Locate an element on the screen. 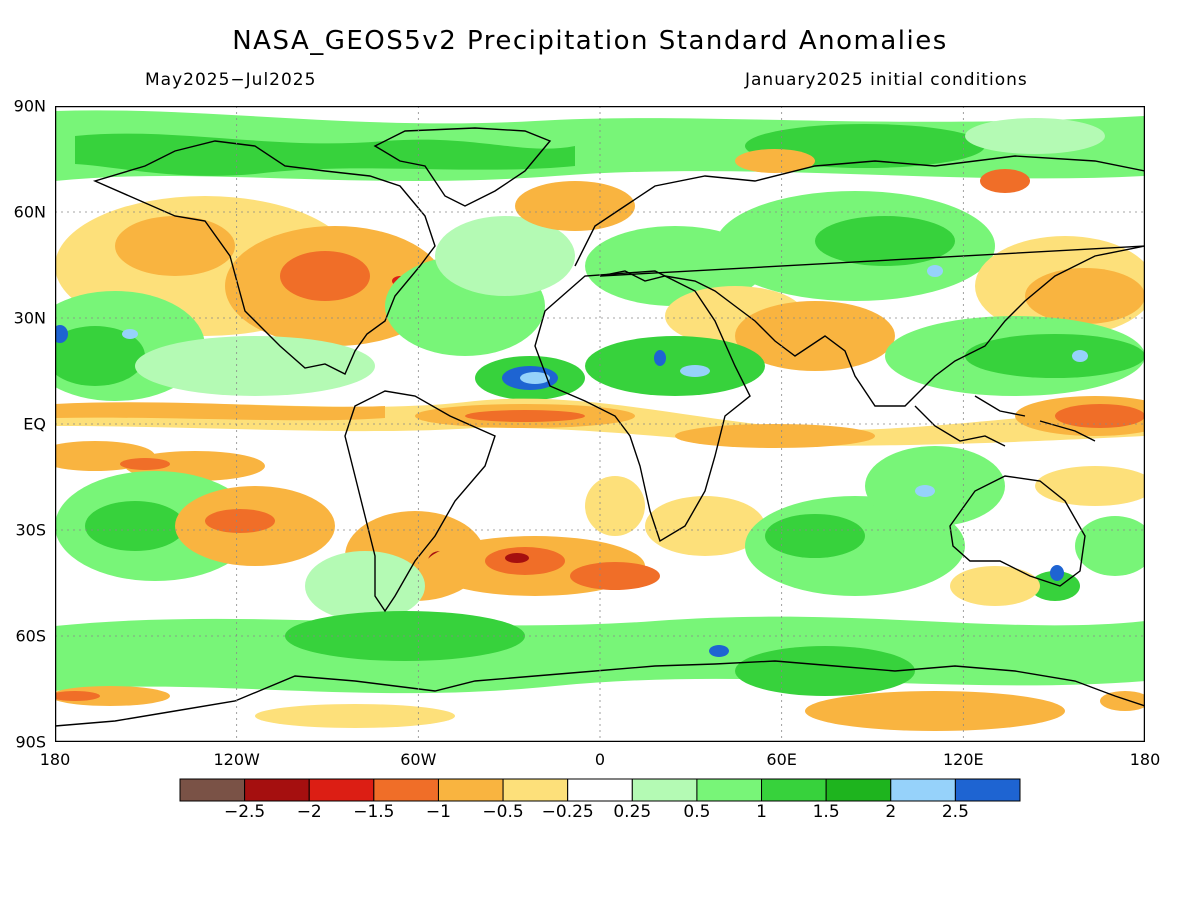 The image size is (1200, 900). colorbar-tick-label: −0.25 is located at coordinates (567, 812).